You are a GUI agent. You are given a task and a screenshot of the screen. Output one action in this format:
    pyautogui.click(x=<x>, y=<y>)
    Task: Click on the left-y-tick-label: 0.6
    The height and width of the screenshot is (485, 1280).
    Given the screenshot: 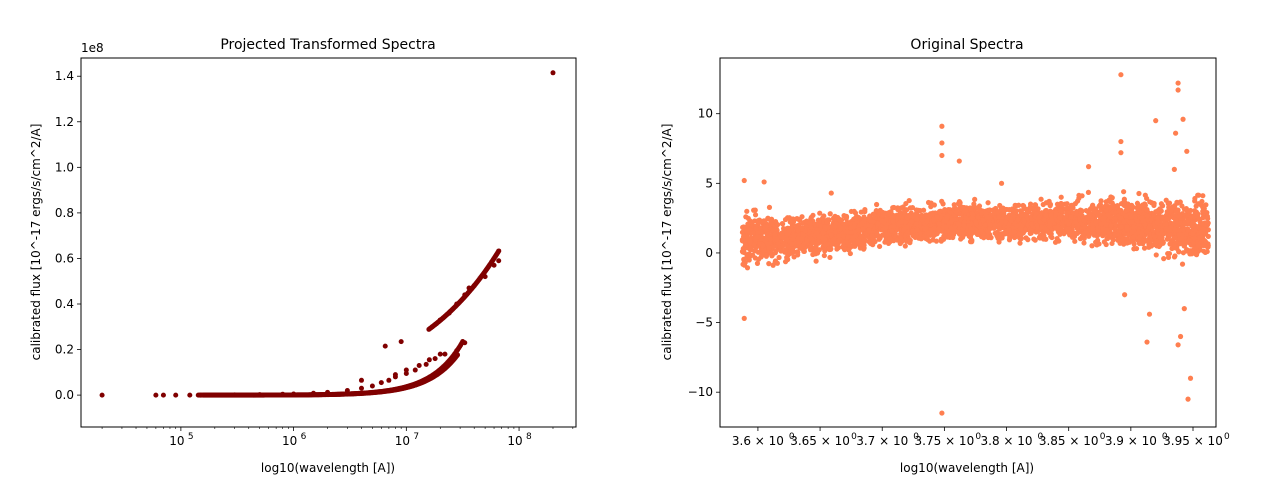 What is the action you would take?
    pyautogui.click(x=64, y=258)
    